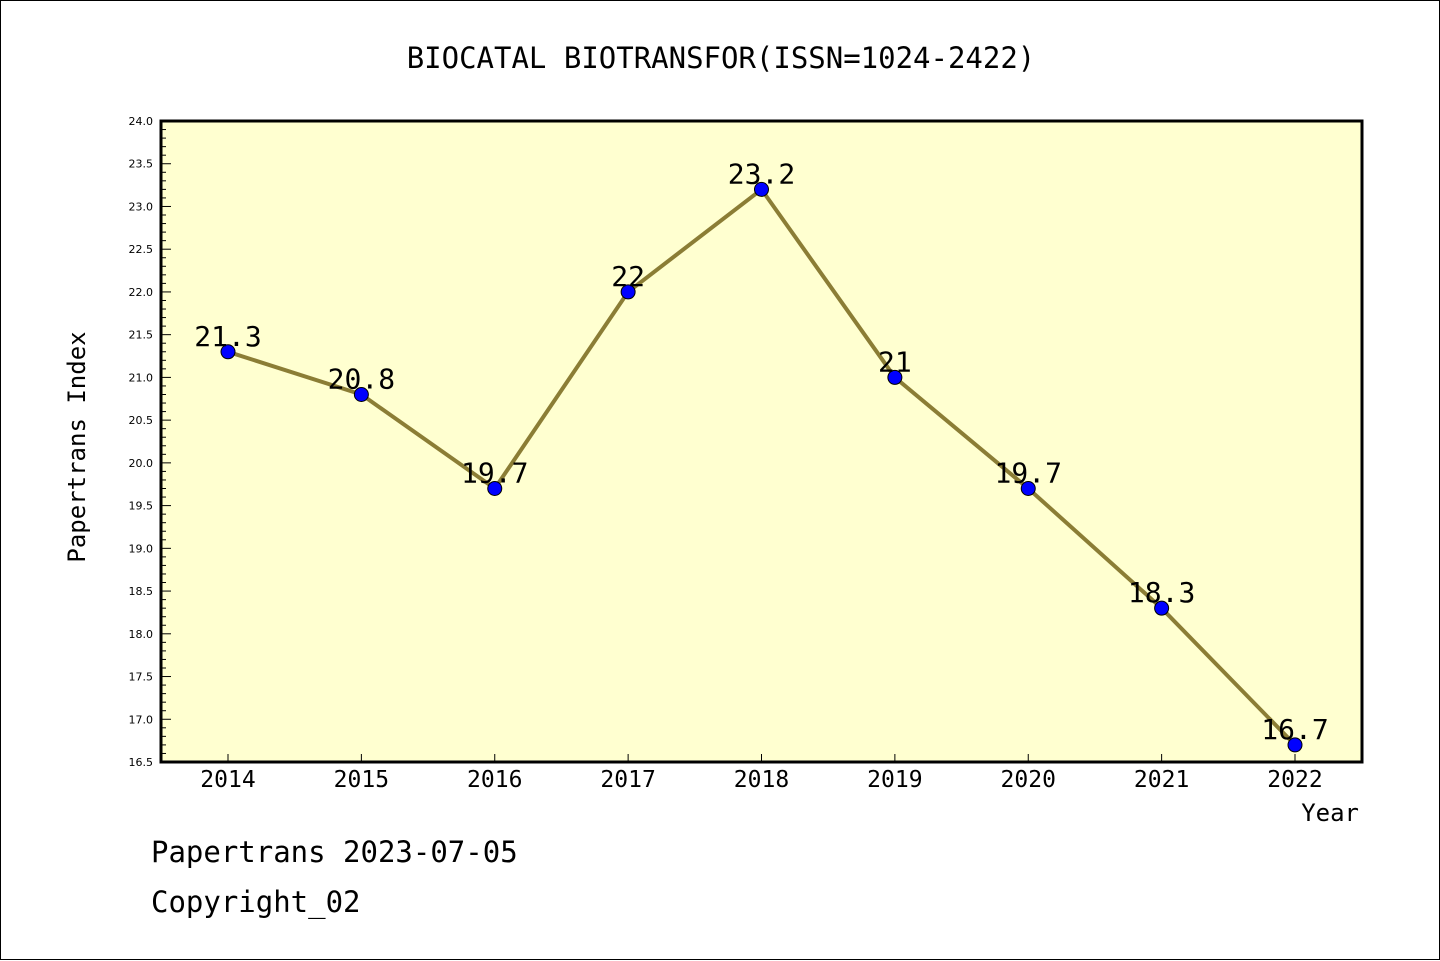 The width and height of the screenshot is (1440, 961). I want to click on x-tick-label: 2014, so click(227, 780).